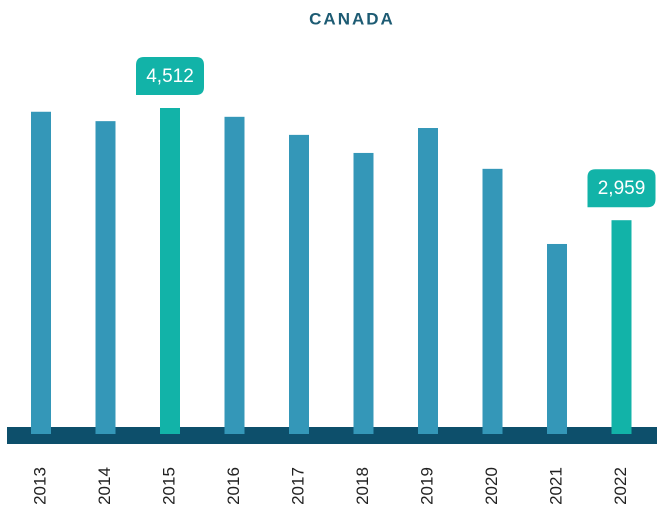 This screenshot has width=657, height=517. Describe the element at coordinates (620, 486) in the screenshot. I see `x-tick-label: 2022` at that location.